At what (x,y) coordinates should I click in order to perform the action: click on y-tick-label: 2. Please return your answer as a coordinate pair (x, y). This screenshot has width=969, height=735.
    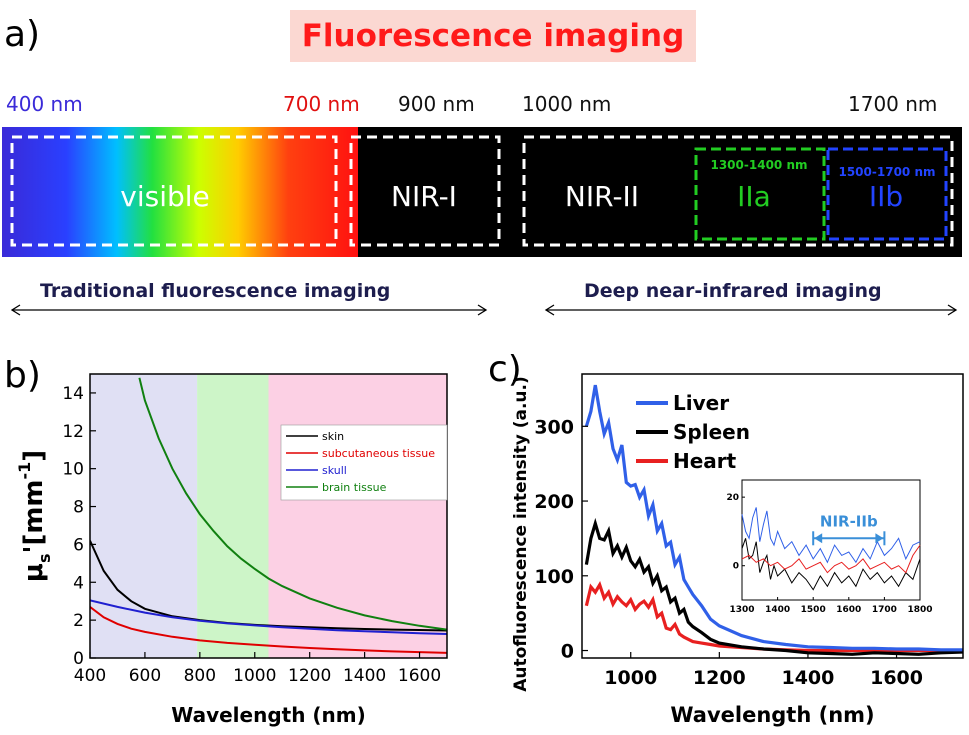
    Looking at the image, I should click on (78, 621).